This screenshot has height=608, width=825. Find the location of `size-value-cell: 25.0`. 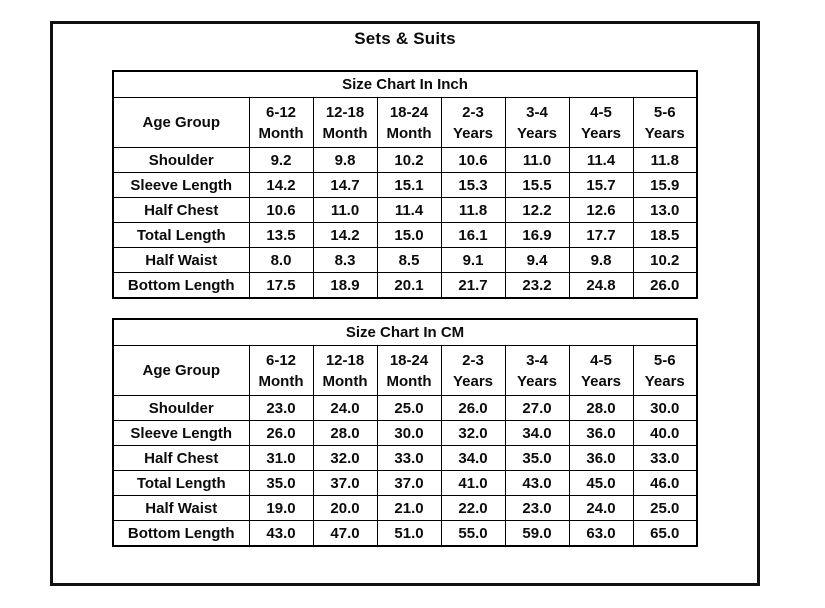

size-value-cell: 25.0 is located at coordinates (665, 508).